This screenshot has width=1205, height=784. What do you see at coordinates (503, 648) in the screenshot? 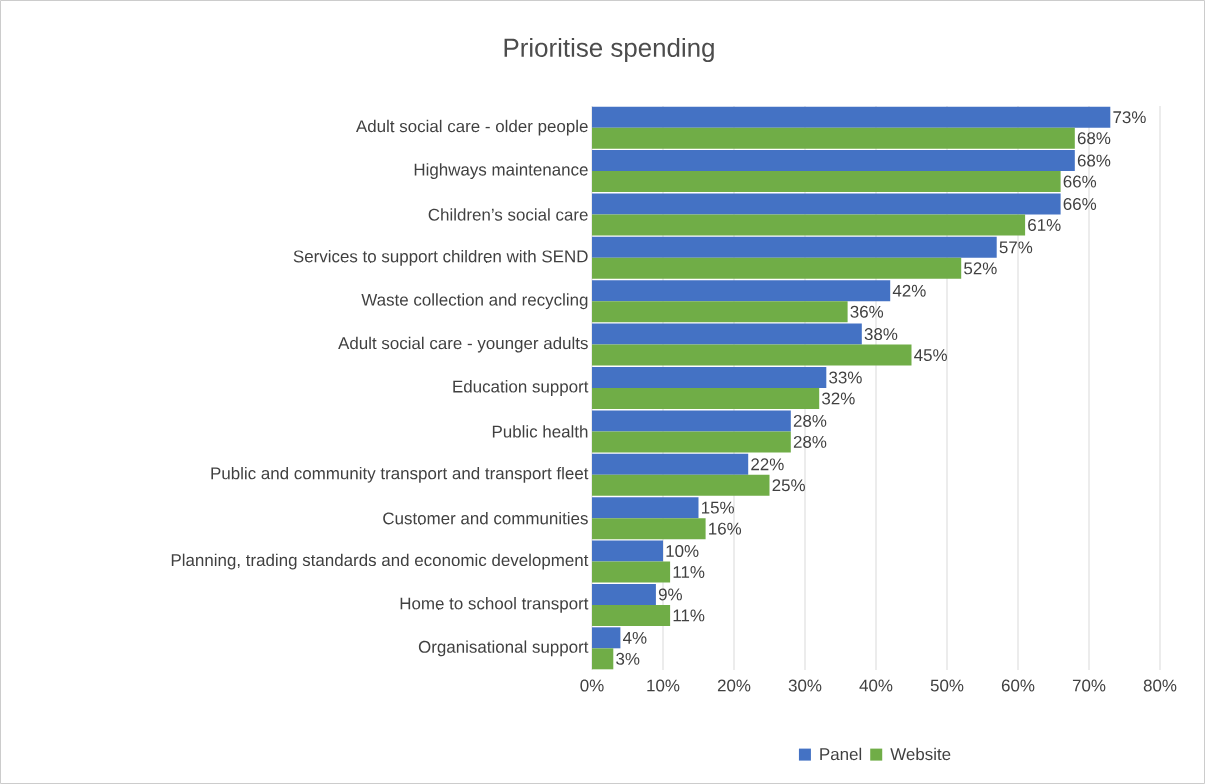
I see `y-tick-label: Organisational support` at bounding box center [503, 648].